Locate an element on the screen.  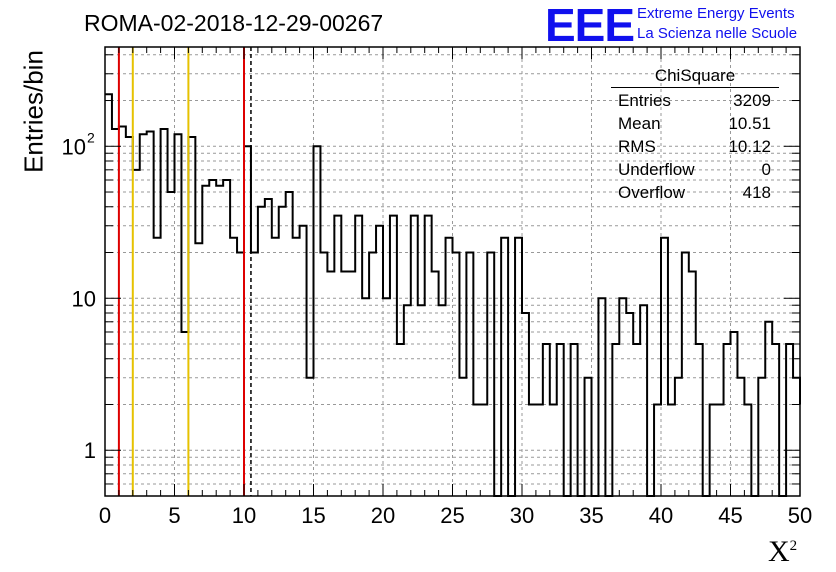
x-tick-label: 35 is located at coordinates (591, 515).